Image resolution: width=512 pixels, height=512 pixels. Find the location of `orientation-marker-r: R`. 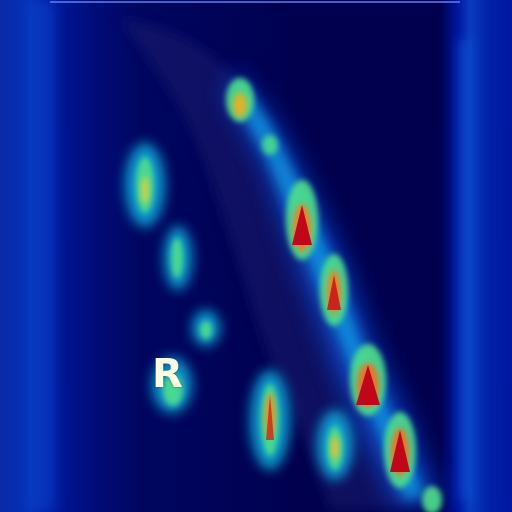

orientation-marker-r: R is located at coordinates (167, 374).